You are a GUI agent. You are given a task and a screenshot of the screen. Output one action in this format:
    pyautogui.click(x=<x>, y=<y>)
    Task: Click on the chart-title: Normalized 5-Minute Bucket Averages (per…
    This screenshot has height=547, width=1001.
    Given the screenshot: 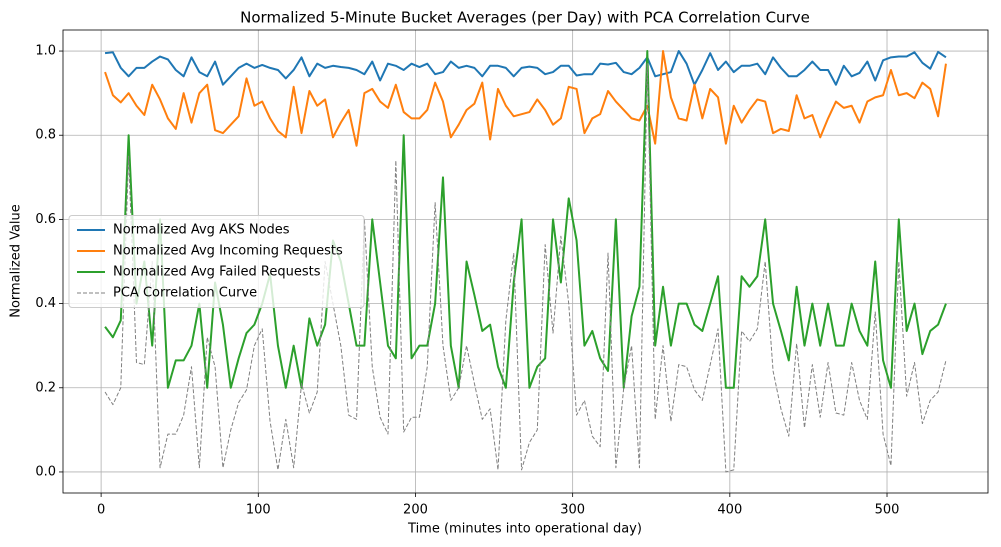 What is the action you would take?
    pyautogui.click(x=525, y=18)
    